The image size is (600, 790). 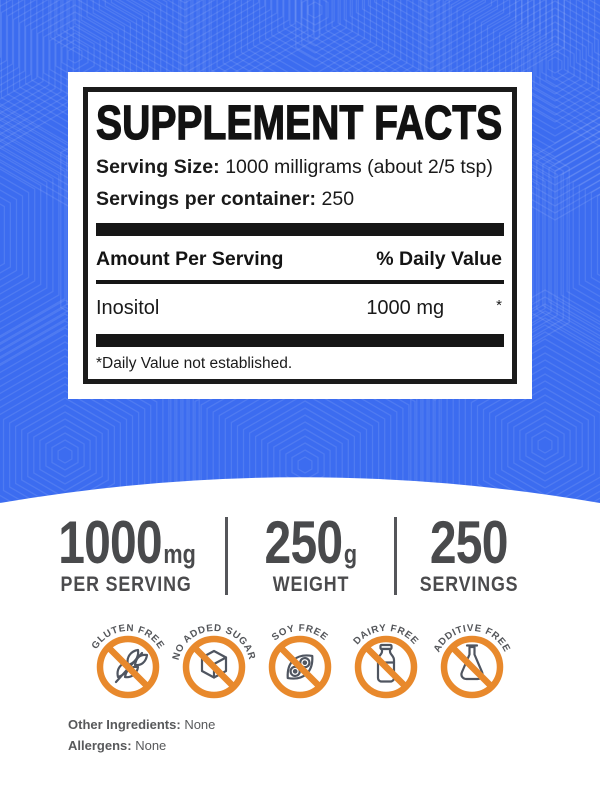 I want to click on stat-number: 1000 mg, so click(x=126, y=542).